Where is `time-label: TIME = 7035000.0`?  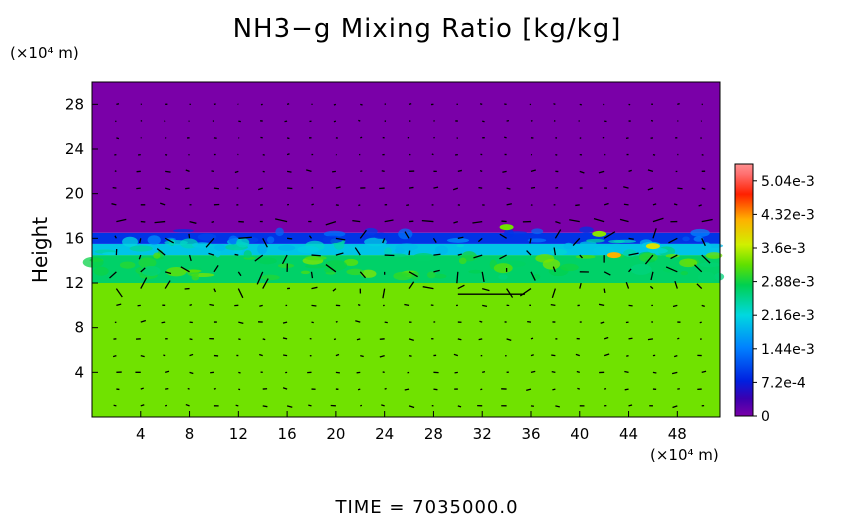
time-label: TIME = 7035000.0 is located at coordinates (427, 507).